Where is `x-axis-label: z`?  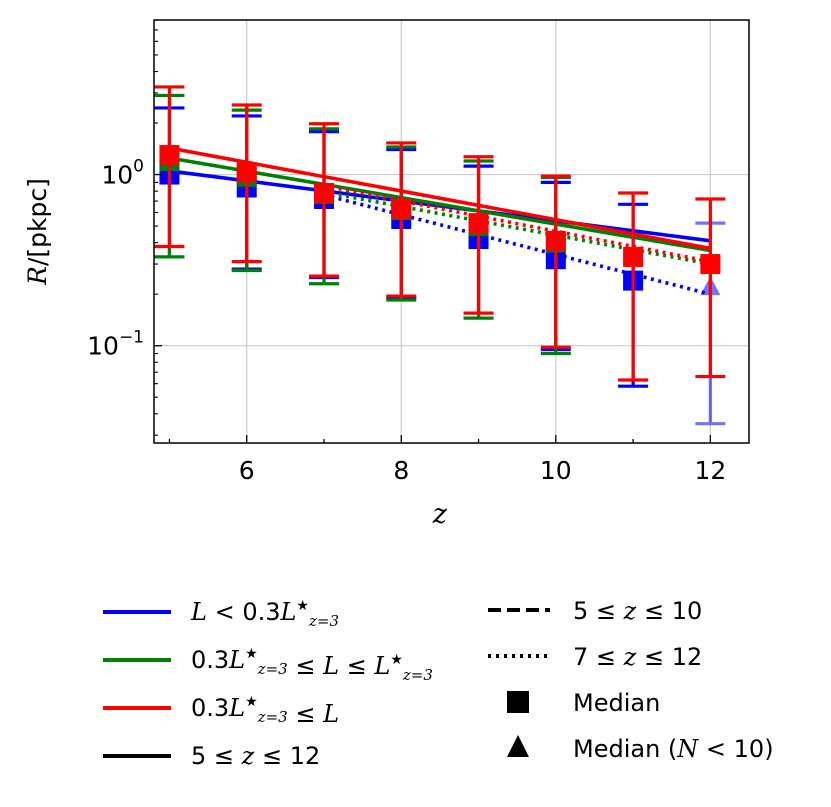
x-axis-label: z is located at coordinates (440, 514).